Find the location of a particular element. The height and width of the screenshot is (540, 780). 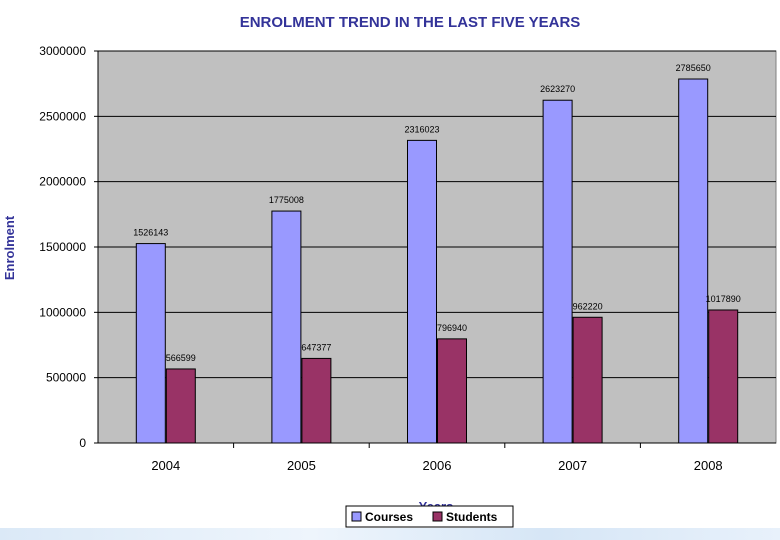

x-tick-label: 2007 is located at coordinates (572, 465).